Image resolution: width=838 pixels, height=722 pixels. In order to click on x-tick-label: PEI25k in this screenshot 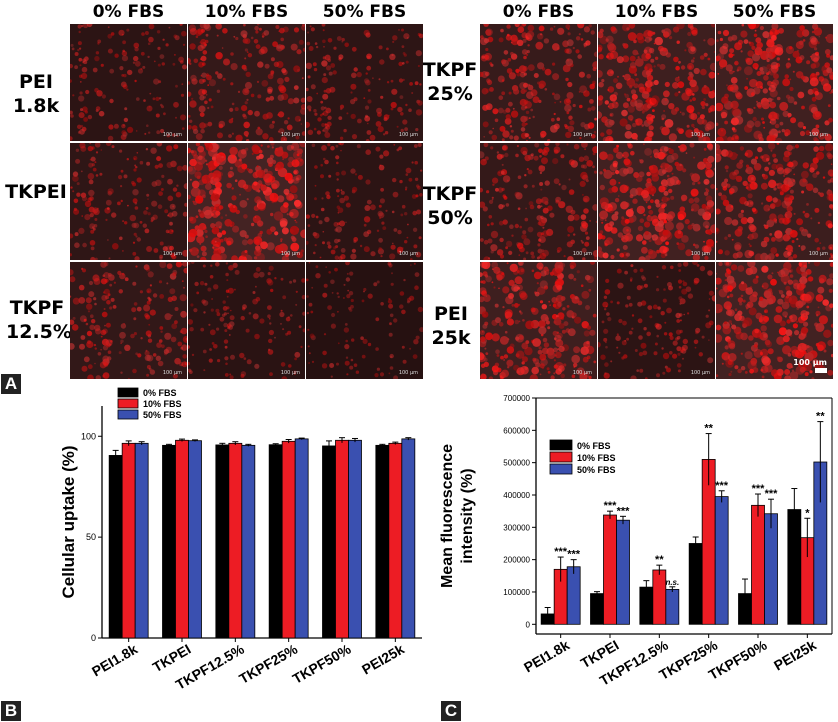, I will do `click(383, 659)`.